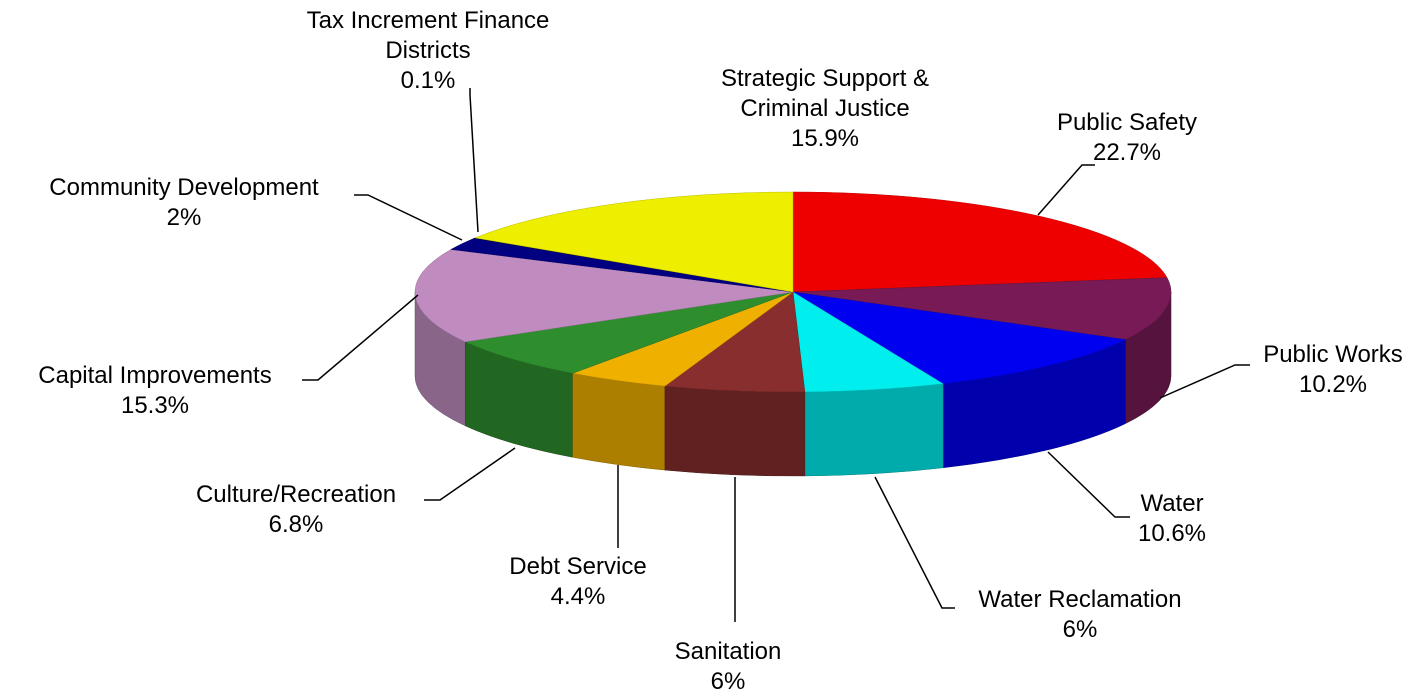 The image size is (1427, 696). I want to click on slice-value-culture-recreation: 6.8%, so click(296, 524).